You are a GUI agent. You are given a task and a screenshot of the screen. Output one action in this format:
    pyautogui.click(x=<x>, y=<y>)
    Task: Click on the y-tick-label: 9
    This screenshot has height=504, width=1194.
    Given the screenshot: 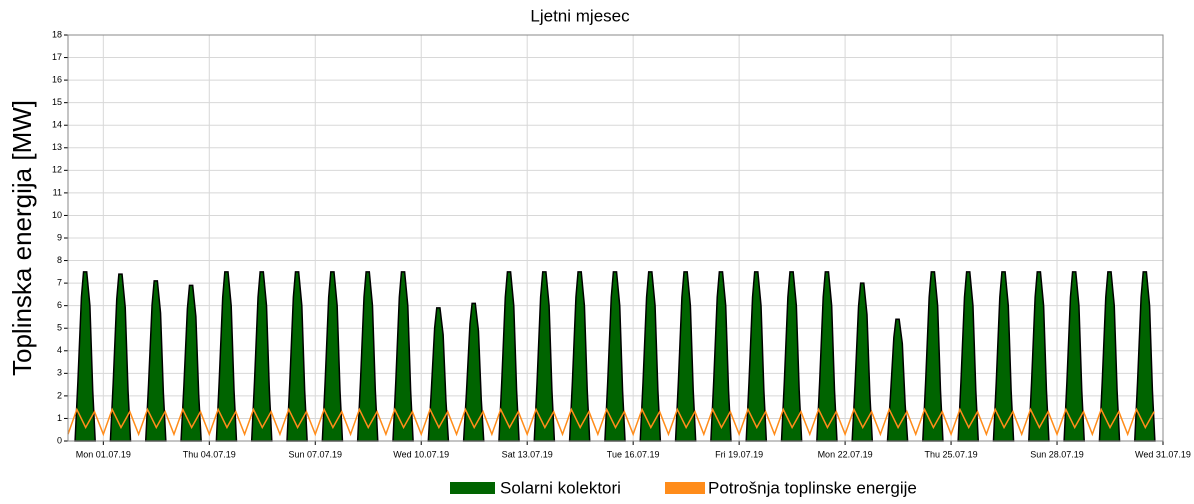 What is the action you would take?
    pyautogui.click(x=59, y=237)
    